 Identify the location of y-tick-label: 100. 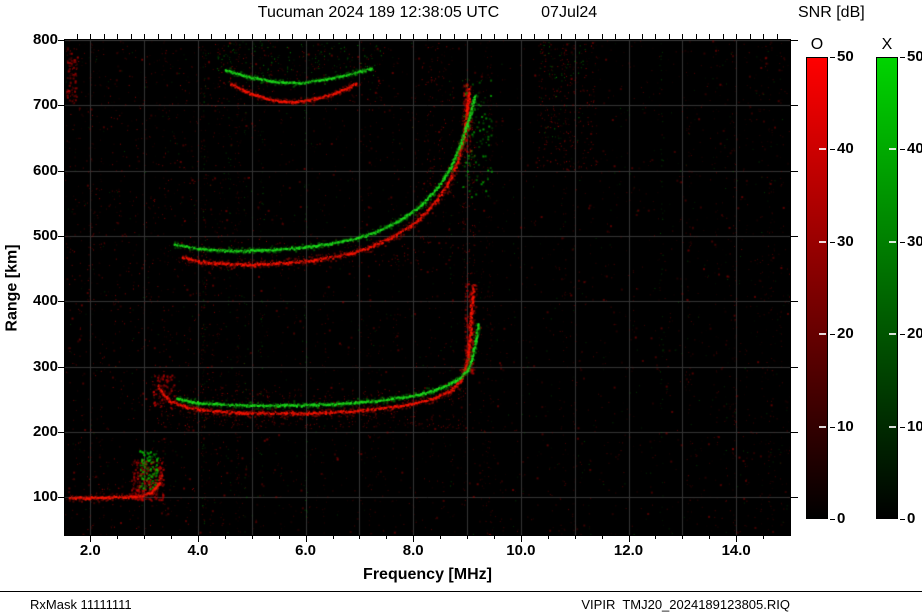
(45, 497).